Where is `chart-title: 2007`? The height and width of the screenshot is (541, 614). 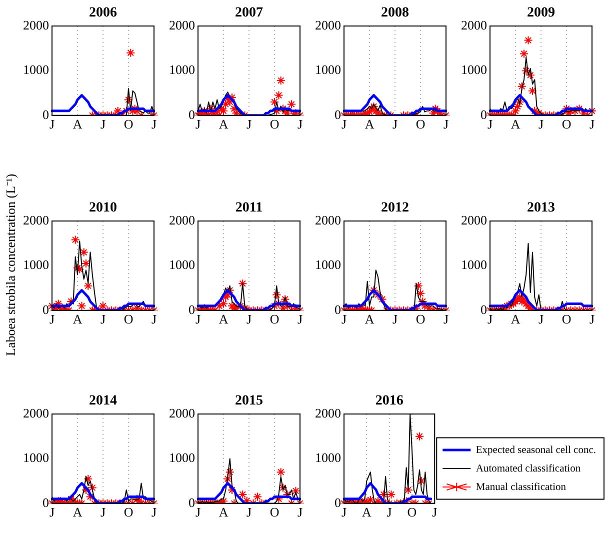 chart-title: 2007 is located at coordinates (249, 13).